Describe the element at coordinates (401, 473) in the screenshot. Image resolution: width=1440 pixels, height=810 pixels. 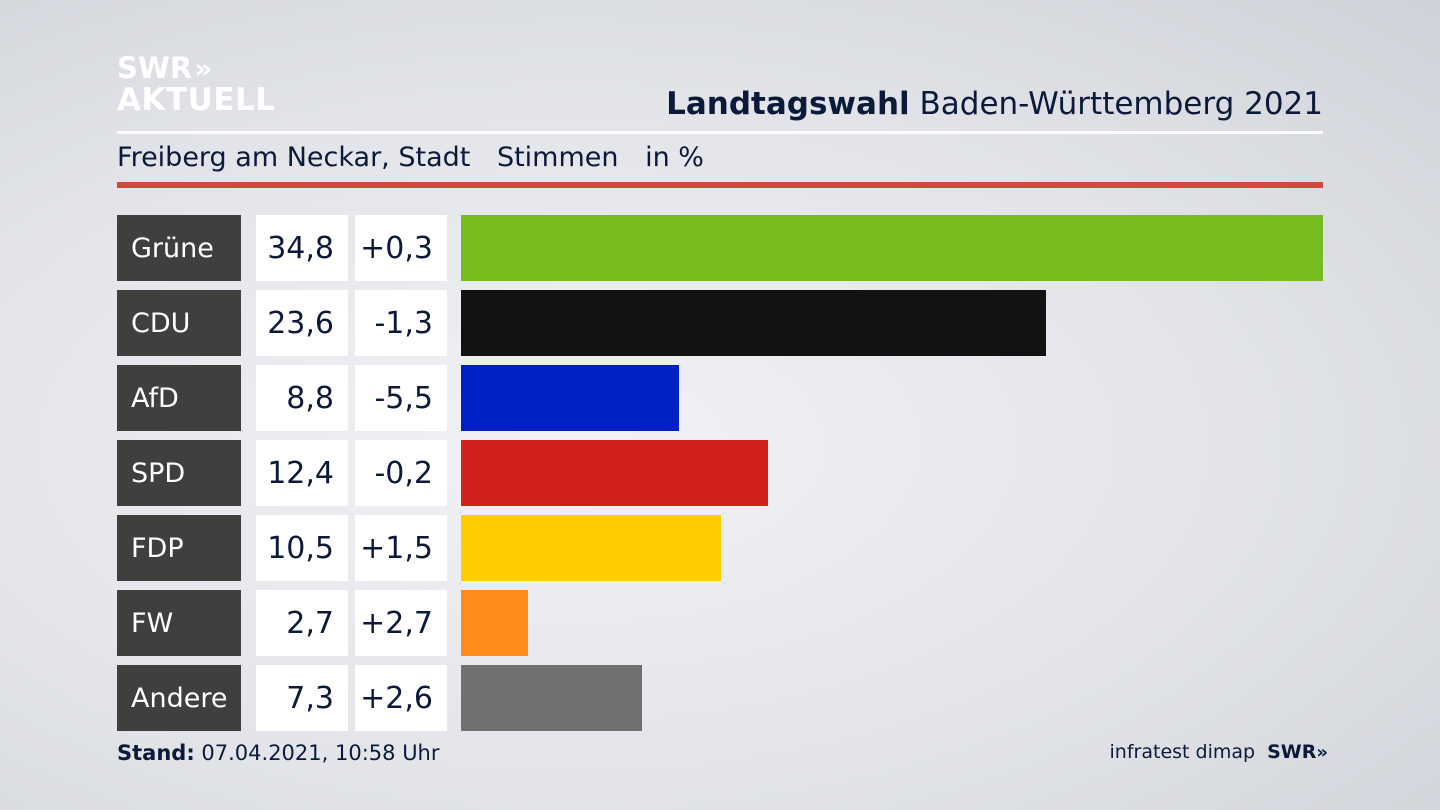
I see `vote-change-value: -0,2` at that location.